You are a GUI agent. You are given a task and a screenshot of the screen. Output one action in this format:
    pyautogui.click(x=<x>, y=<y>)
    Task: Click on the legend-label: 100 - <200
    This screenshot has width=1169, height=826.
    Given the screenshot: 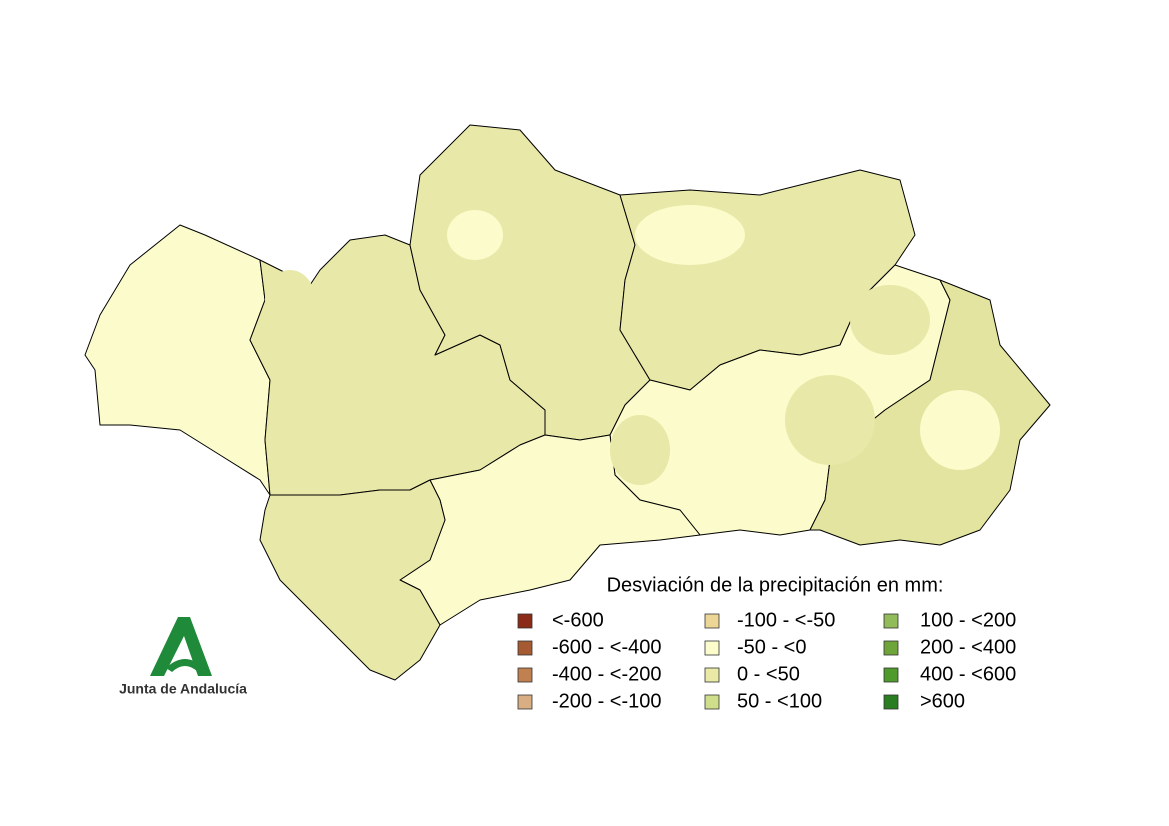 What is the action you would take?
    pyautogui.click(x=968, y=620)
    